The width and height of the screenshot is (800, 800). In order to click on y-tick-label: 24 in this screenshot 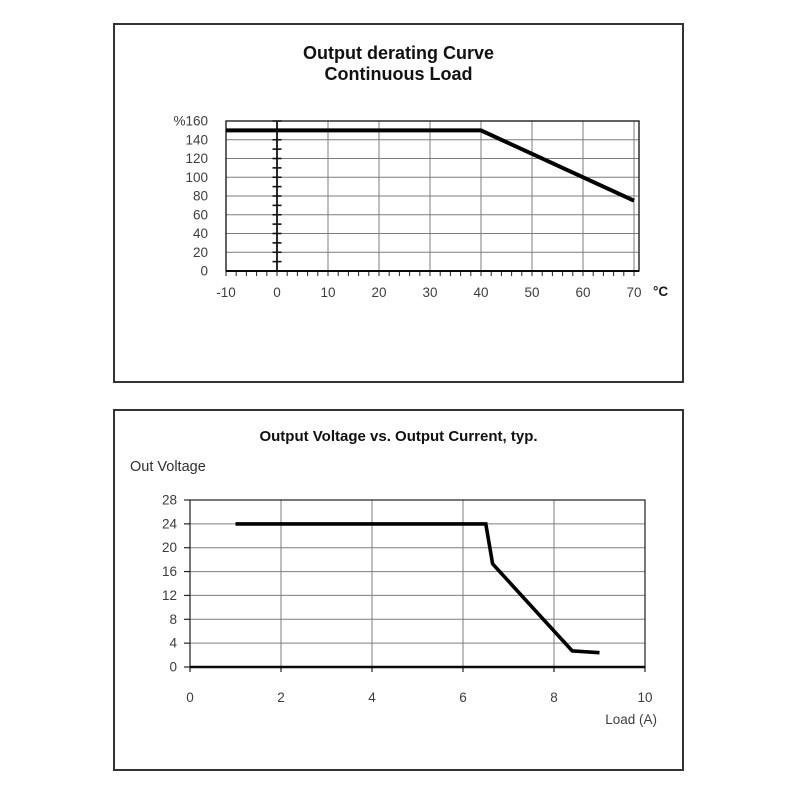, I will do `click(170, 523)`.